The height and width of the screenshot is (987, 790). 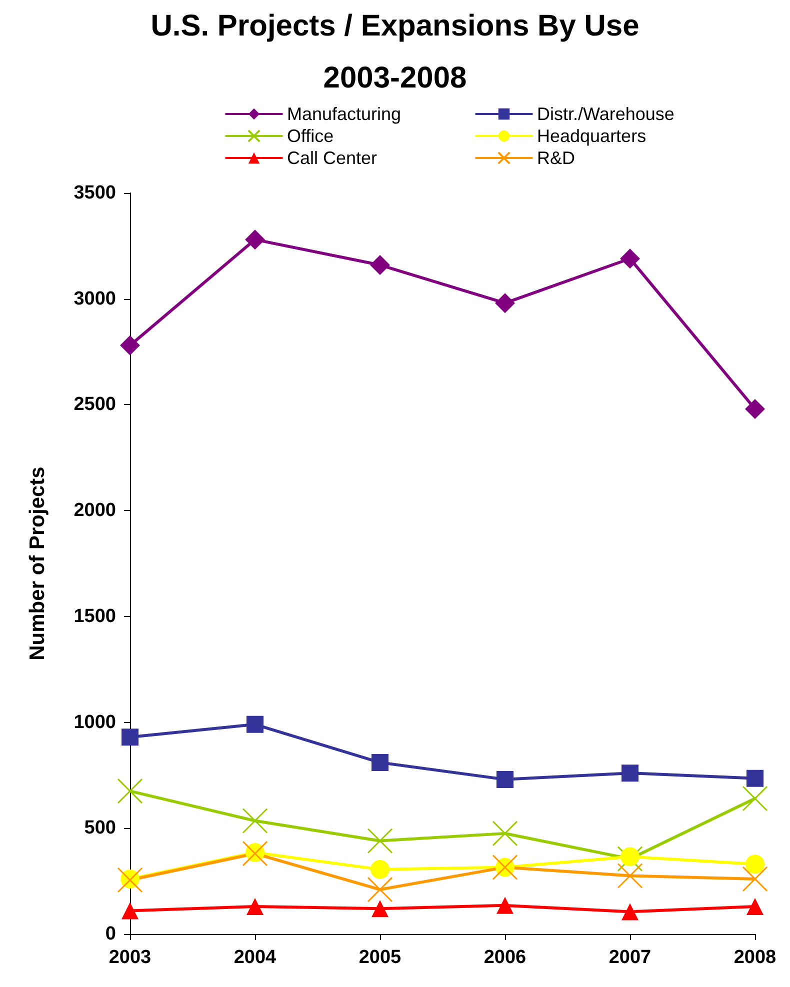 I want to click on x-tick-label: 2005, so click(x=380, y=957).